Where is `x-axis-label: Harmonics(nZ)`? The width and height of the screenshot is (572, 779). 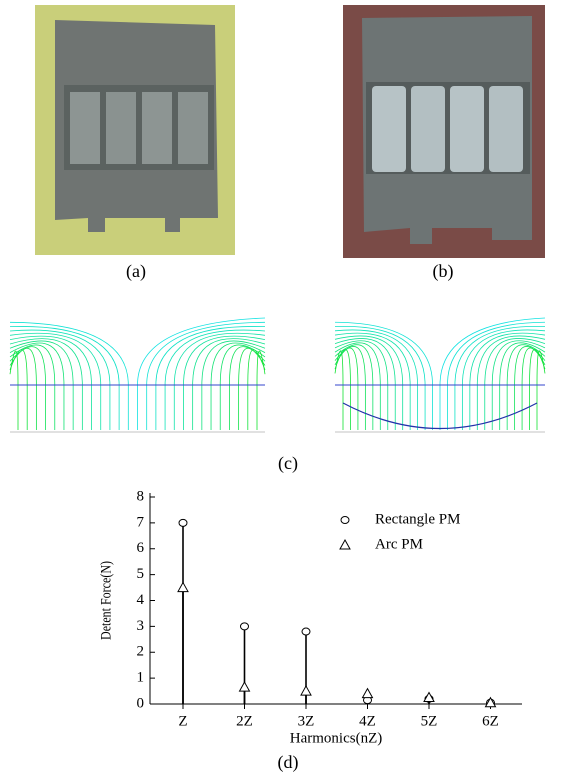
x-axis-label: Harmonics(nZ) is located at coordinates (336, 738).